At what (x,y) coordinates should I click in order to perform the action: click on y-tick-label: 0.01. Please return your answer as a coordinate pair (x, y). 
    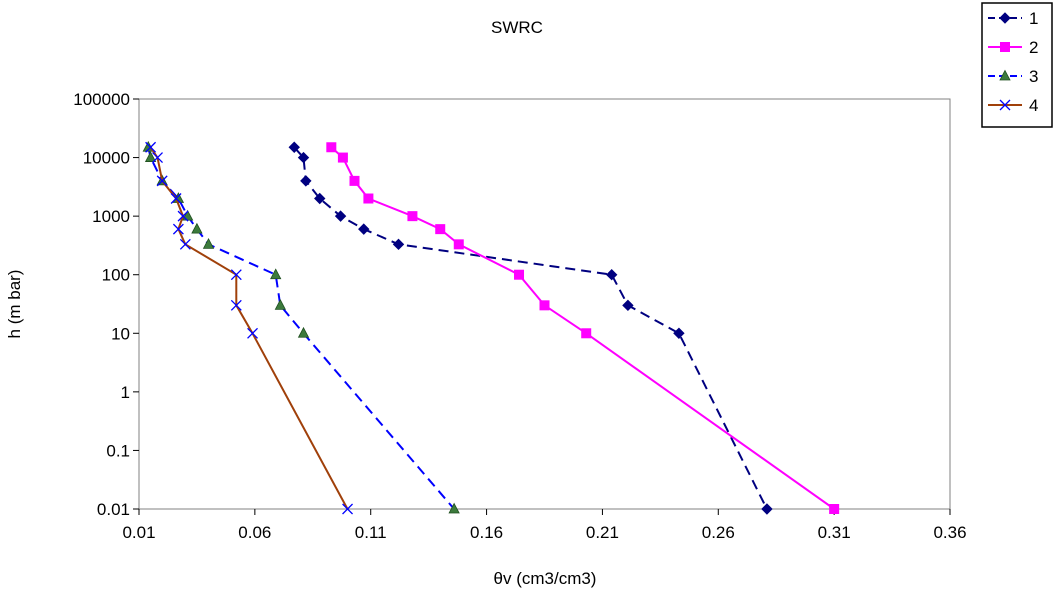
    Looking at the image, I should click on (113, 509).